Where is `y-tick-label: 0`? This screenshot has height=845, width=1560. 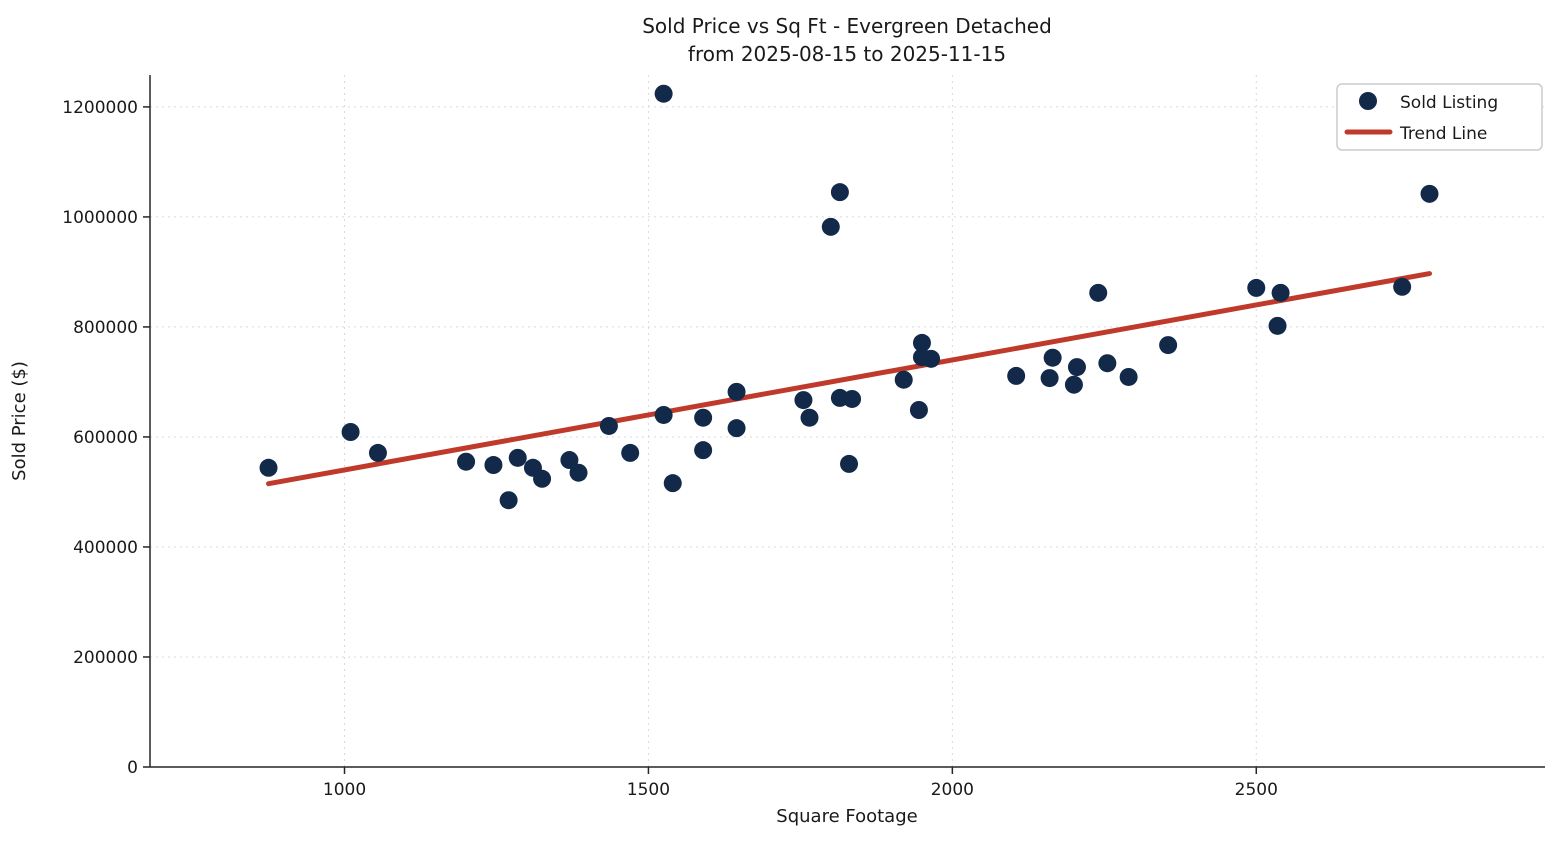
y-tick-label: 0 is located at coordinates (132, 768).